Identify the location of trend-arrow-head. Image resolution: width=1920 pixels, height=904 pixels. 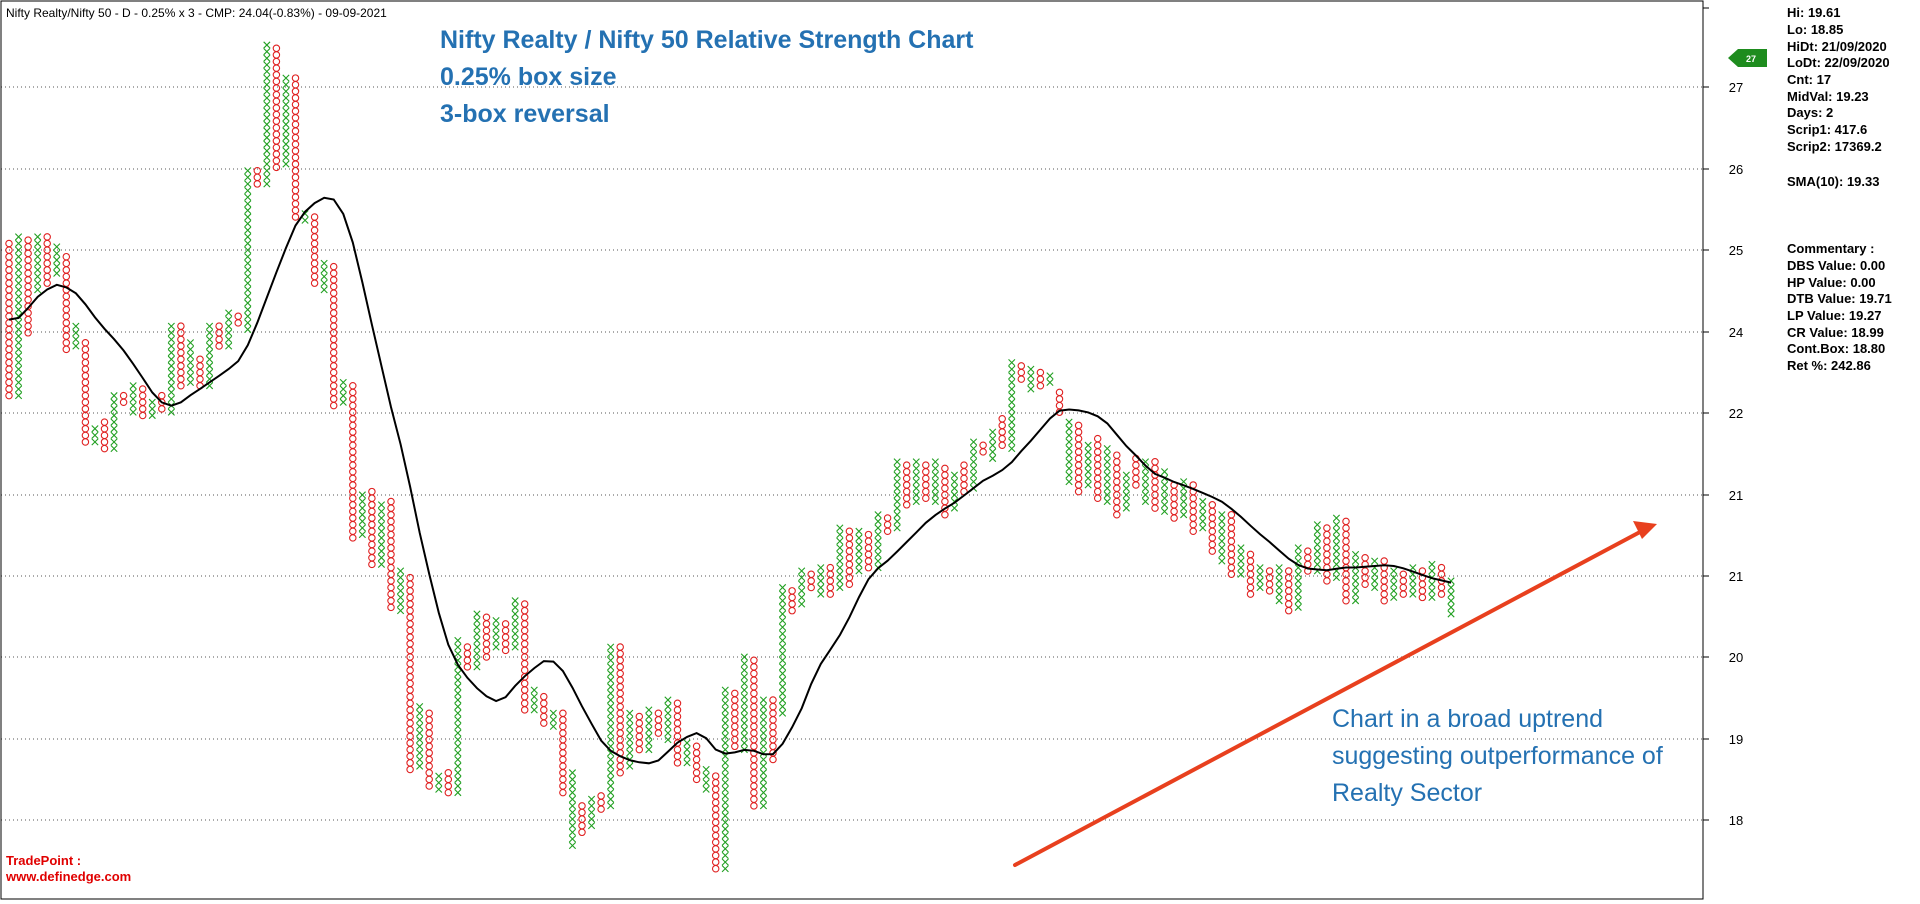
(1645, 530).